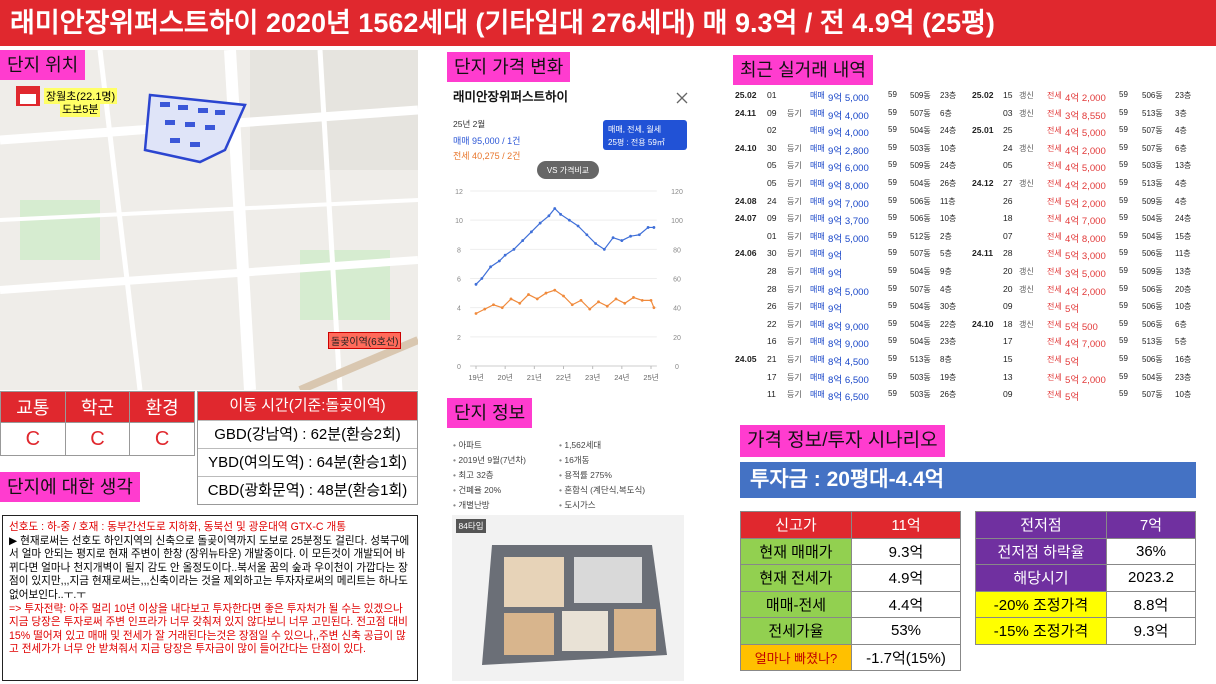  I want to click on y-tick-label: 4, so click(459, 309).